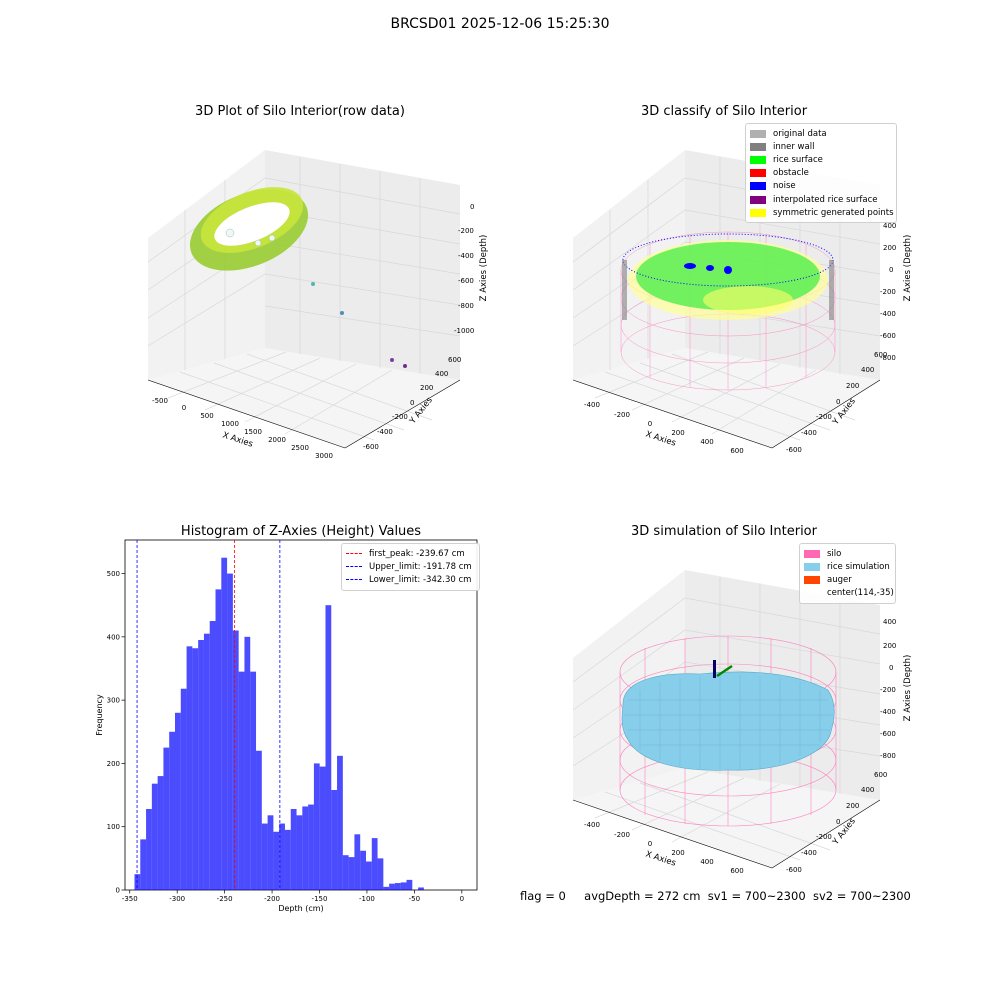 The height and width of the screenshot is (1000, 1000). What do you see at coordinates (367, 899) in the screenshot?
I see `x-tick-label: -100` at bounding box center [367, 899].